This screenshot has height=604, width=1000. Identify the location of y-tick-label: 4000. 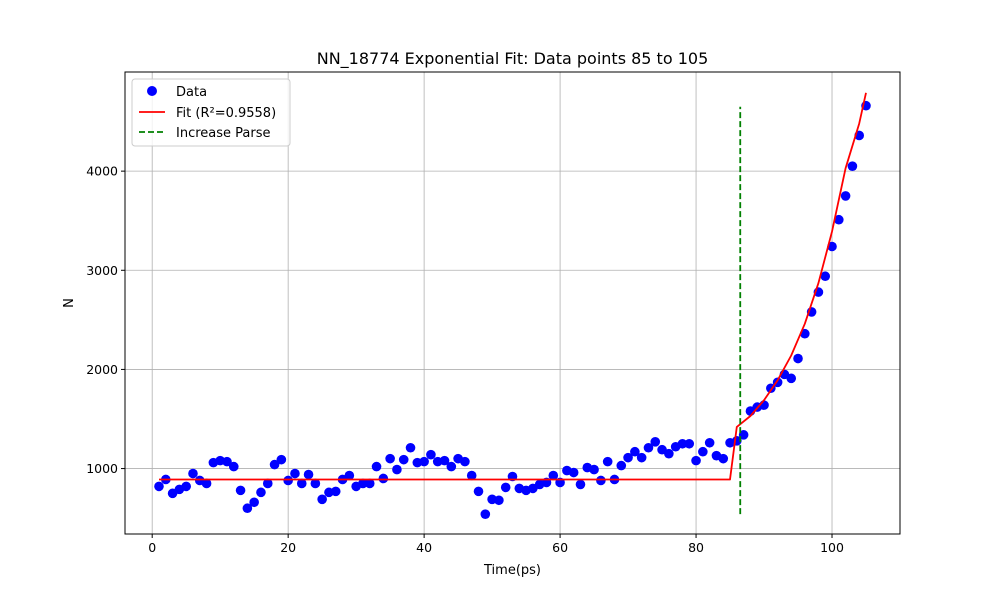
(102, 171).